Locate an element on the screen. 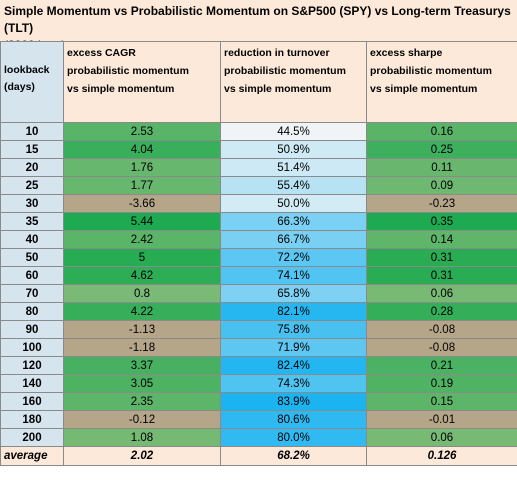  table-row: 10 2.53 44.5% 0.16 is located at coordinates (258, 131).